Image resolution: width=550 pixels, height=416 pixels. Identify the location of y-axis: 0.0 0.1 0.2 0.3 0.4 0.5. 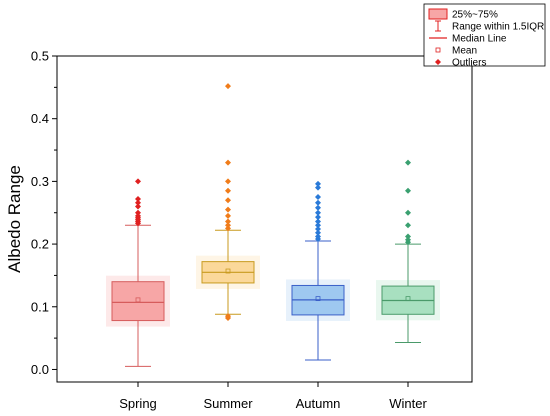
(44, 213).